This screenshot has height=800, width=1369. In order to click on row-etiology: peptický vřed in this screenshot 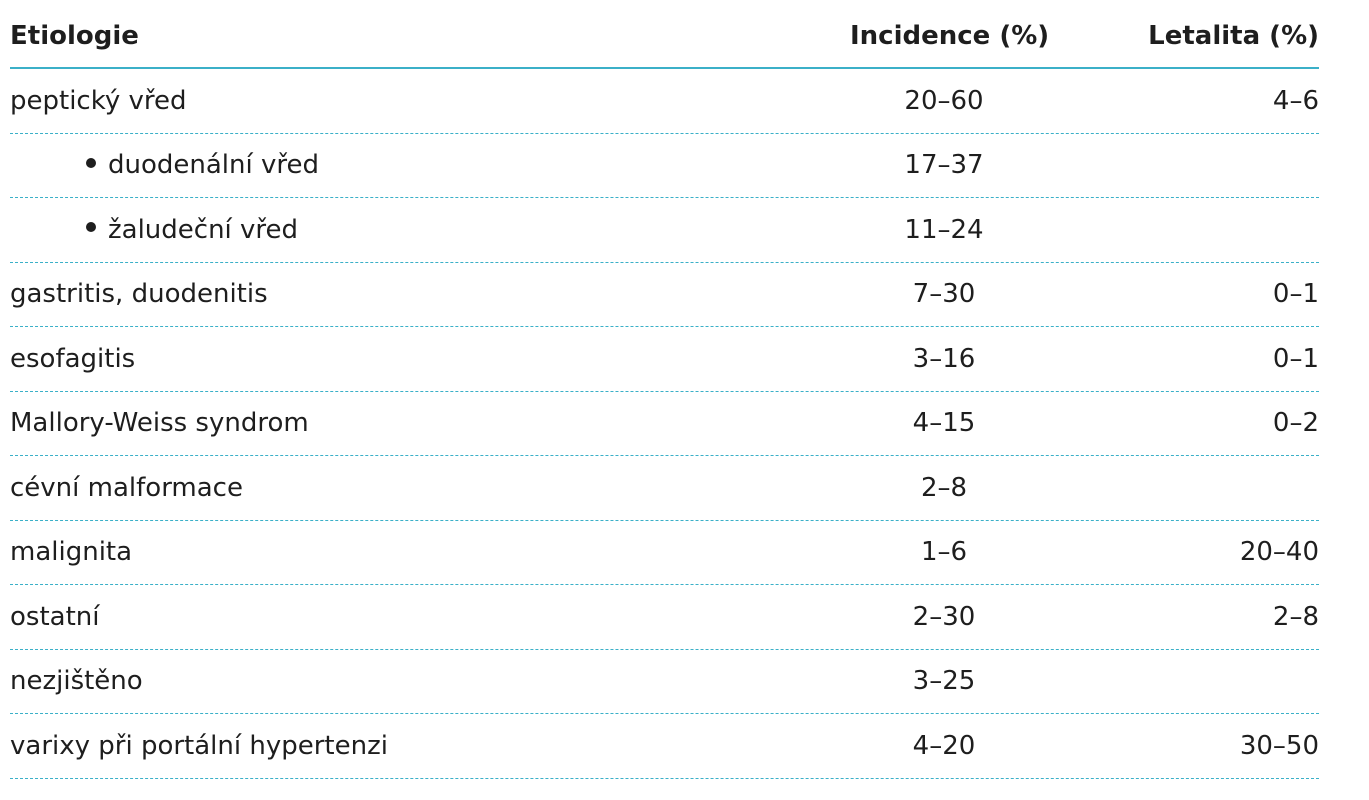, I will do `click(98, 100)`.